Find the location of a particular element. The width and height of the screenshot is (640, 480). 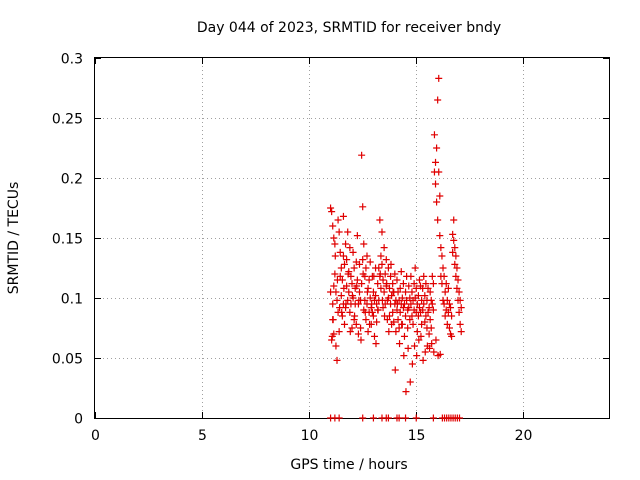

y-tick-label: 0 is located at coordinates (78, 420).